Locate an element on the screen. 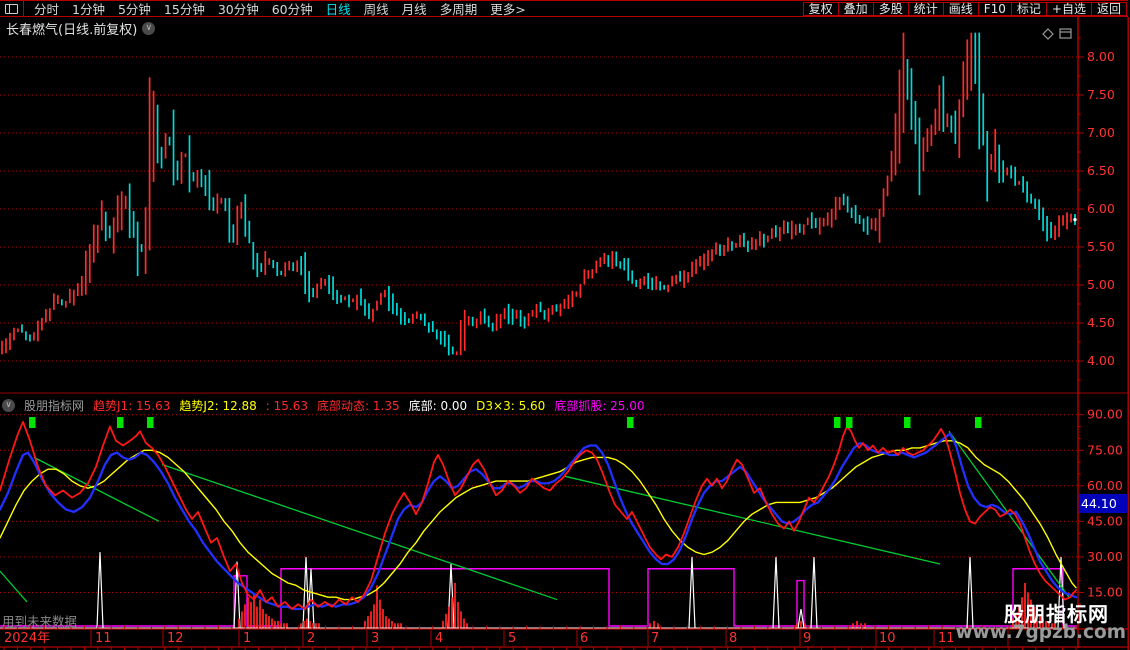 The width and height of the screenshot is (1130, 650). svg-text: 6.50 is located at coordinates (1101, 170).